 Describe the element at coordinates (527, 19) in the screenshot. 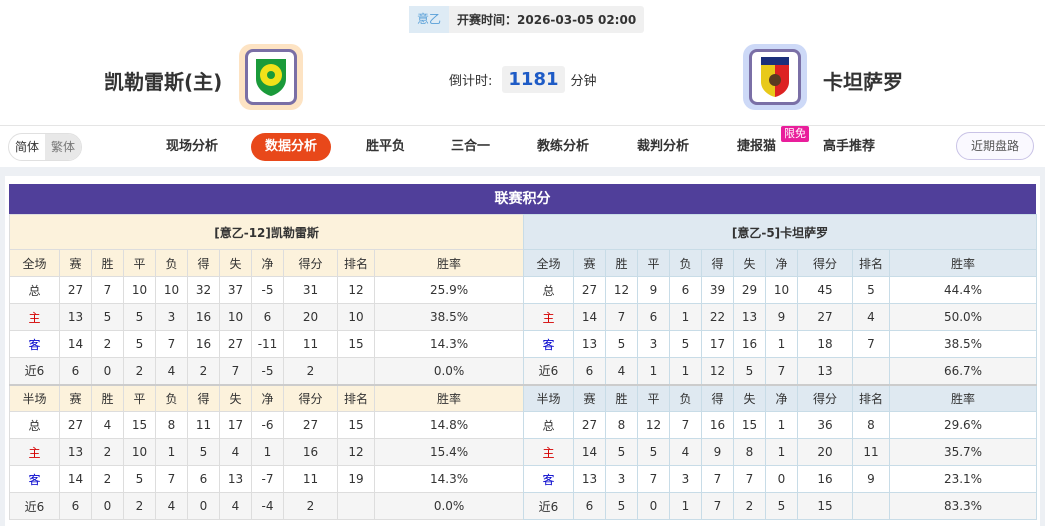

I see `match-info: 意乙 开赛时间：2026-03-05 02:00` at that location.